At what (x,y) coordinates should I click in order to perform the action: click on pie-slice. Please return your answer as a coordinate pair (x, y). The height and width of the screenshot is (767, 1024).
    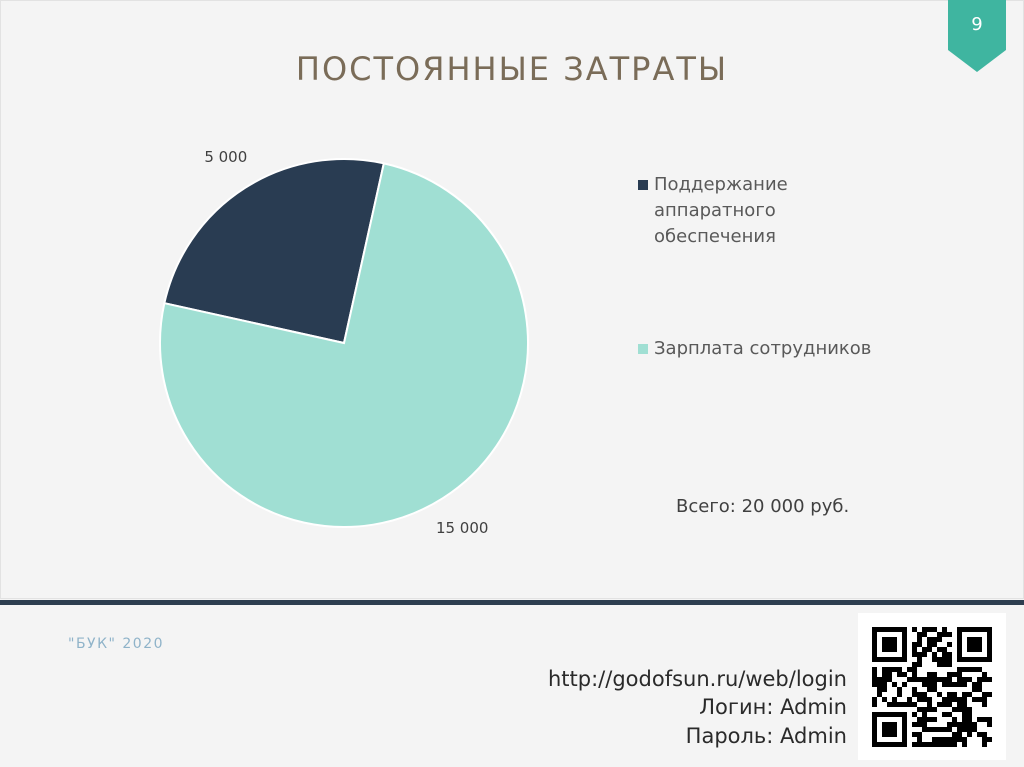
    Looking at the image, I should click on (274, 251).